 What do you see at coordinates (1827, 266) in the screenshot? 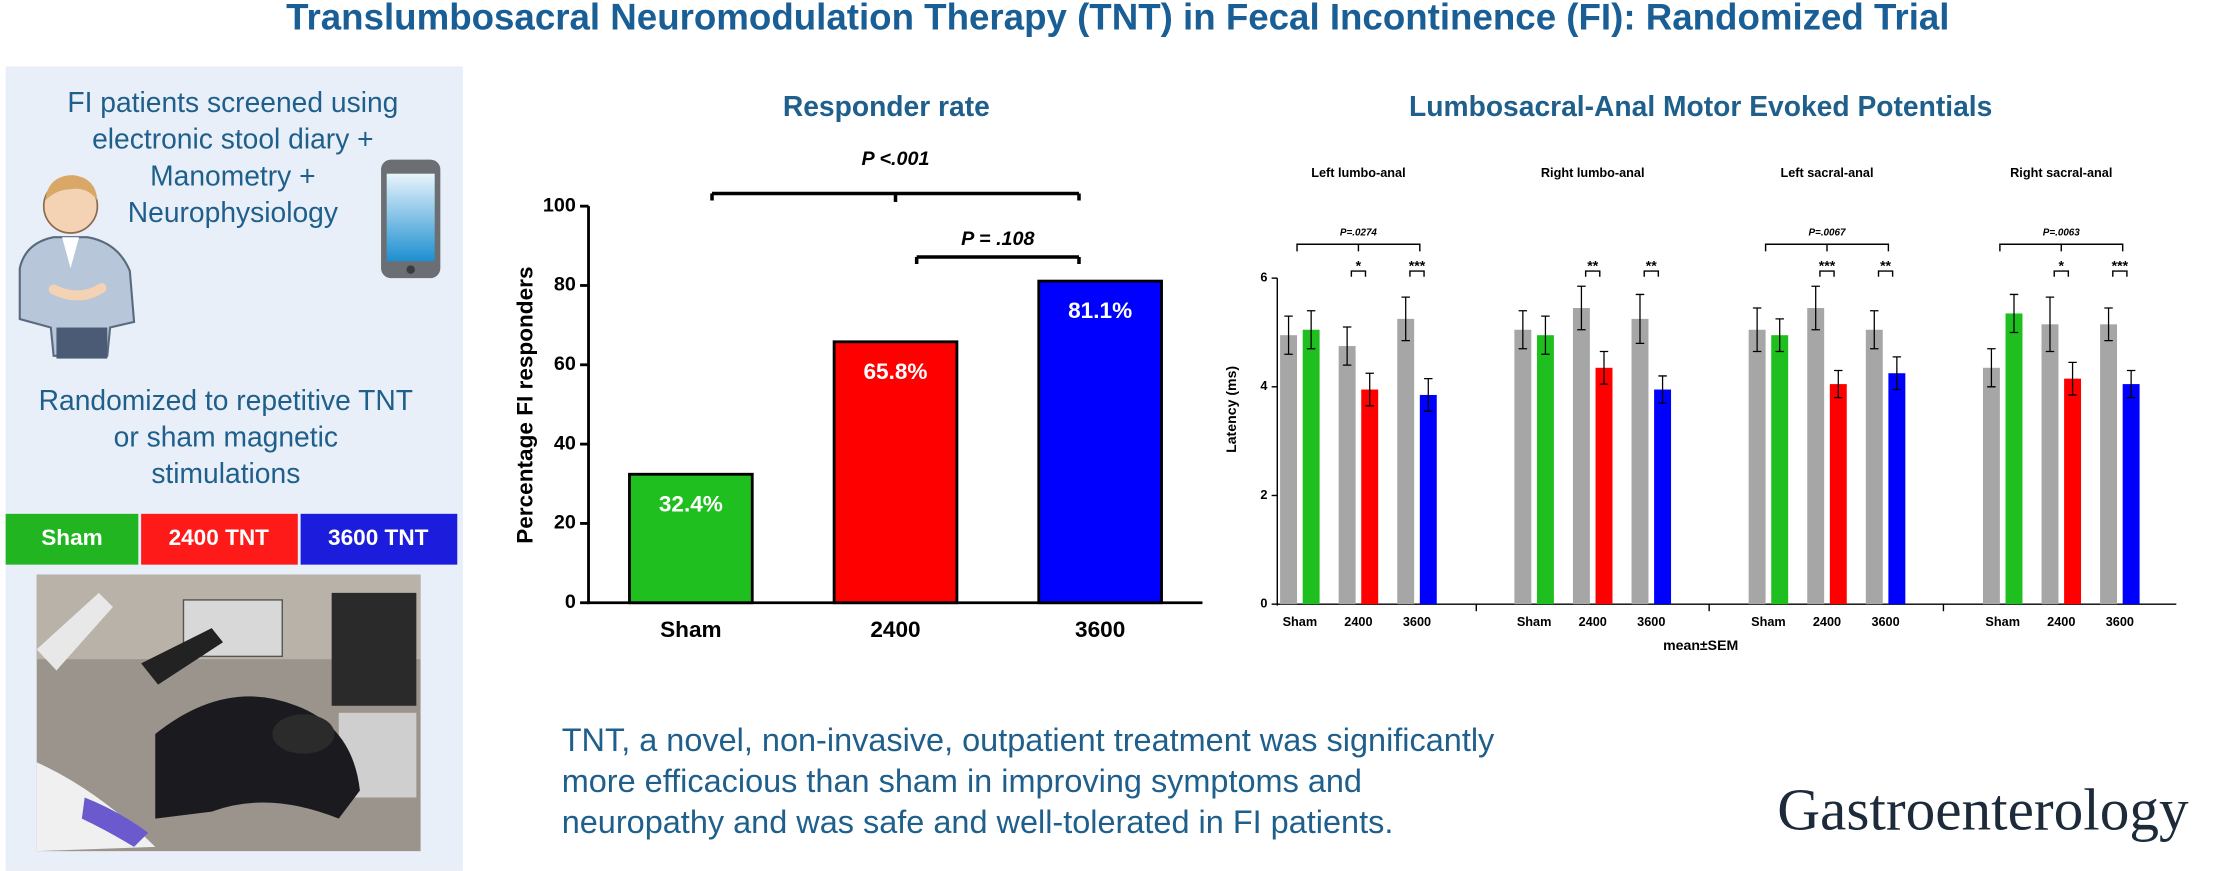
I see `significance-stars: ***` at bounding box center [1827, 266].